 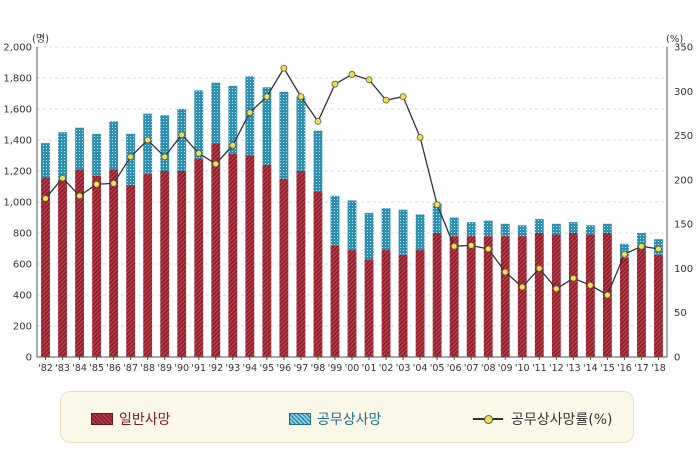 What do you see at coordinates (573, 368) in the screenshot?
I see `x-axis-tick-label: '13` at bounding box center [573, 368].